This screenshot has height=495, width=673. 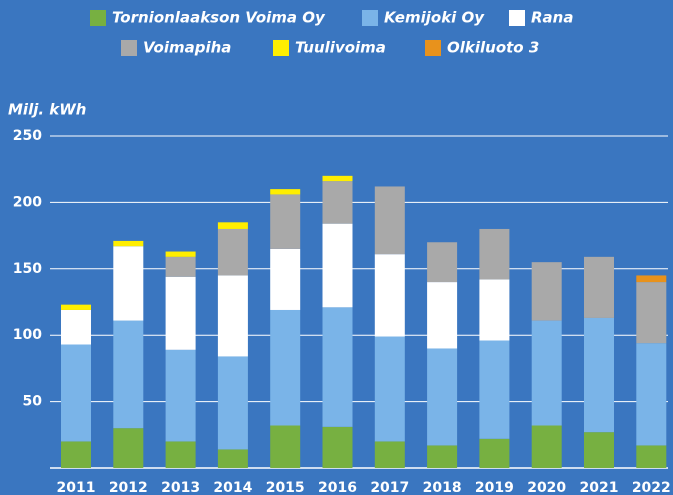 I want to click on x-tick-label: 2015, so click(x=285, y=487).